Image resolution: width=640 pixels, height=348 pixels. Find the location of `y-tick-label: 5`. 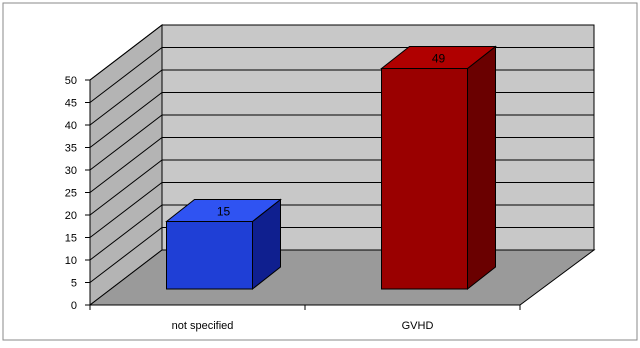

y-tick-label: 5 is located at coordinates (74, 284).